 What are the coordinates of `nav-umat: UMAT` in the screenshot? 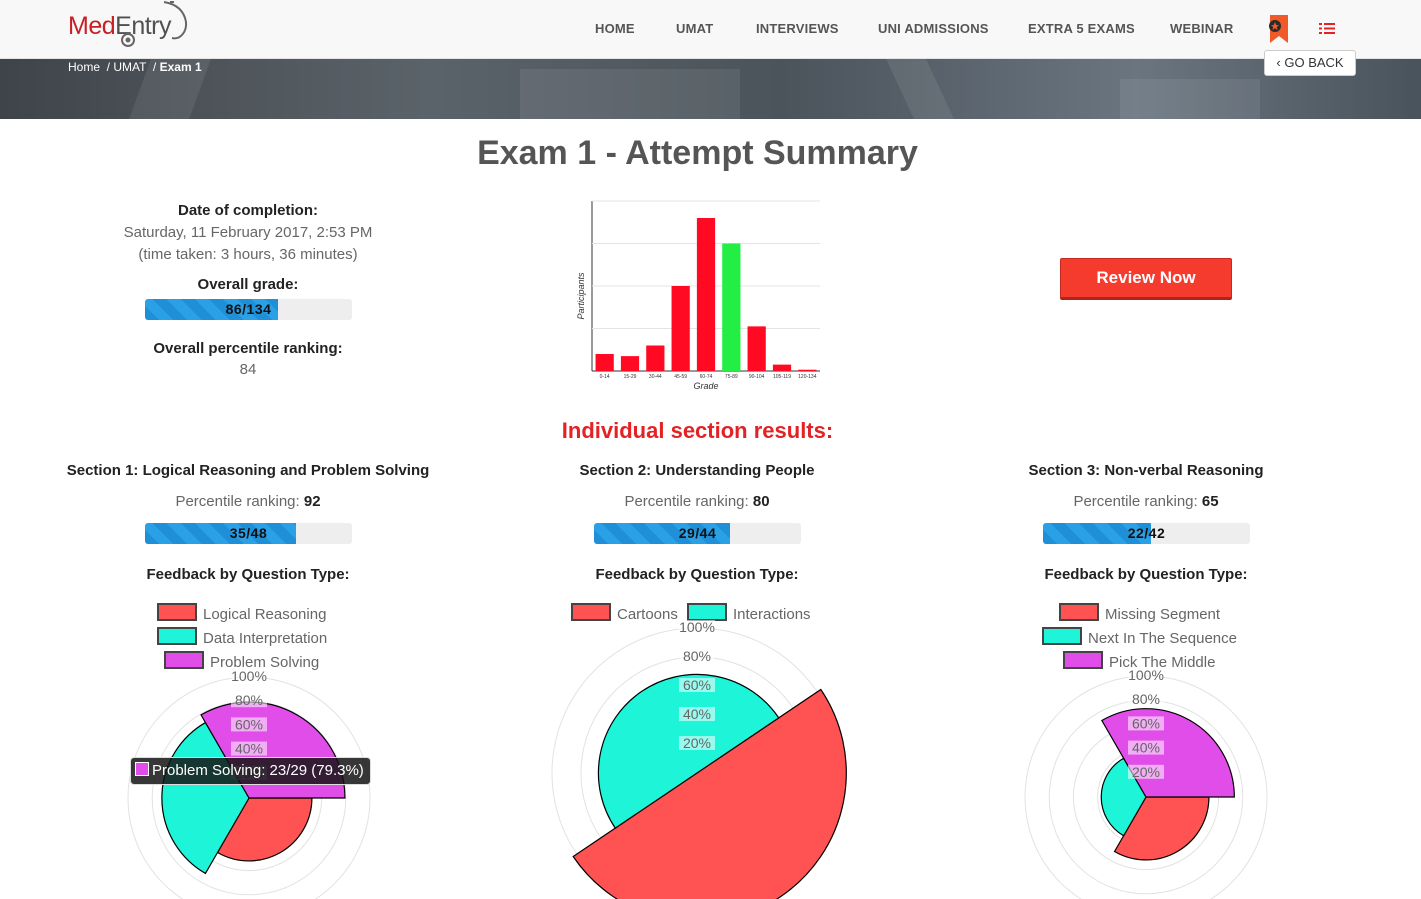 It's located at (695, 28).